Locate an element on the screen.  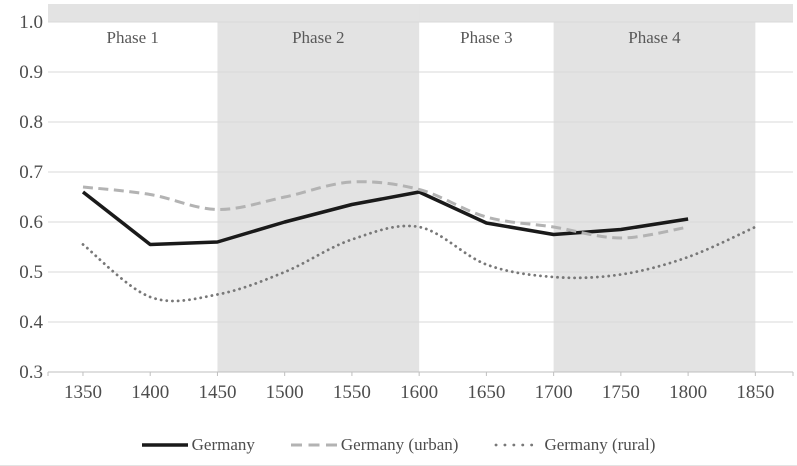
y-tick-label: 0.3 is located at coordinates (31, 372).